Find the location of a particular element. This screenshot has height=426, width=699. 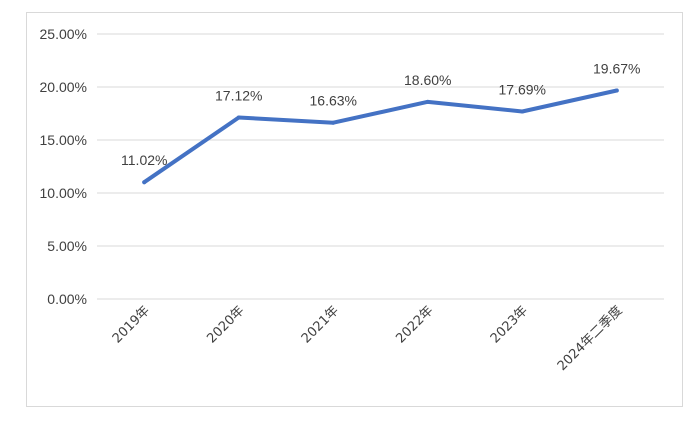

y-tick-label: 25.00% is located at coordinates (63, 34).